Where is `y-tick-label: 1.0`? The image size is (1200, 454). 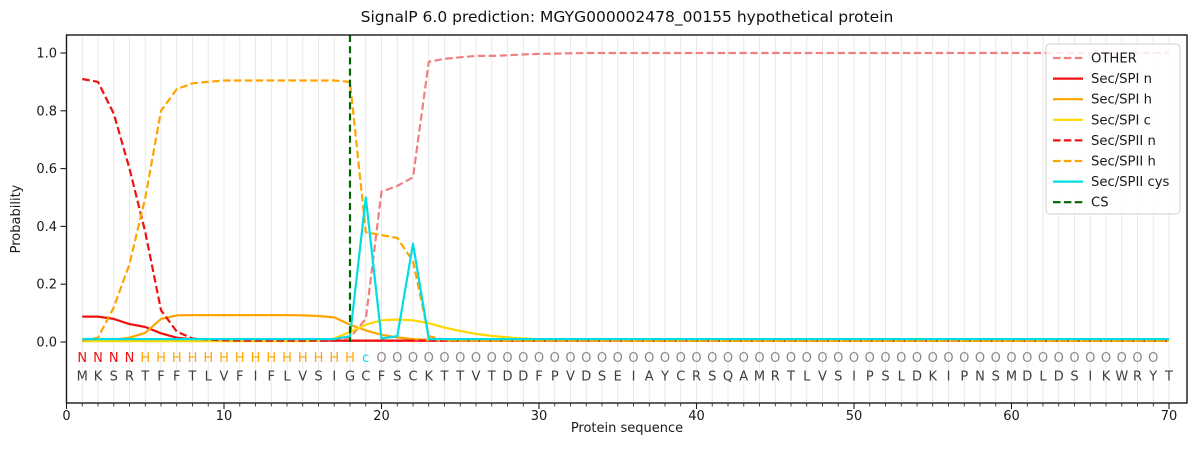
y-tick-label: 1.0 is located at coordinates (46, 54).